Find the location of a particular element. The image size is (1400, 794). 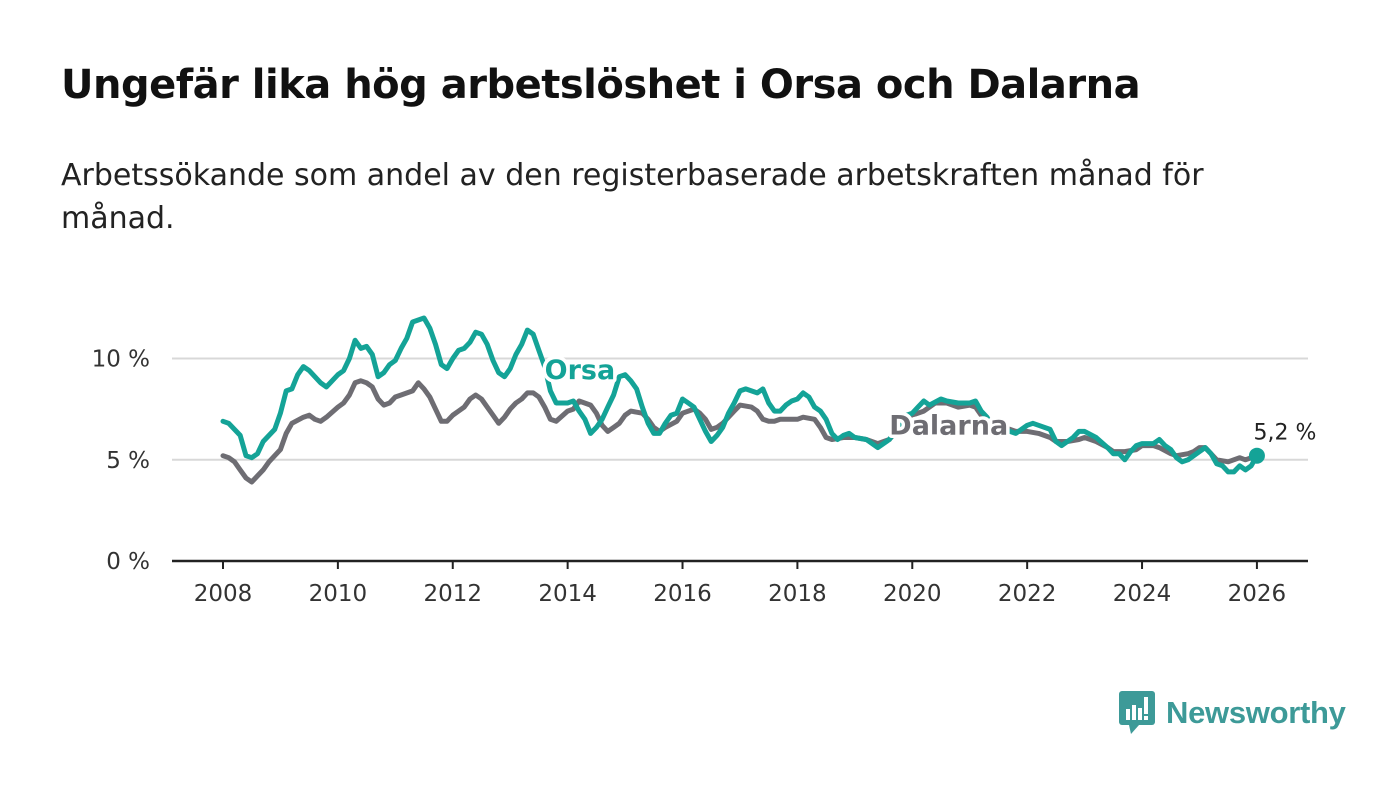

brand-logo: Newsworthy is located at coordinates (1232, 713).